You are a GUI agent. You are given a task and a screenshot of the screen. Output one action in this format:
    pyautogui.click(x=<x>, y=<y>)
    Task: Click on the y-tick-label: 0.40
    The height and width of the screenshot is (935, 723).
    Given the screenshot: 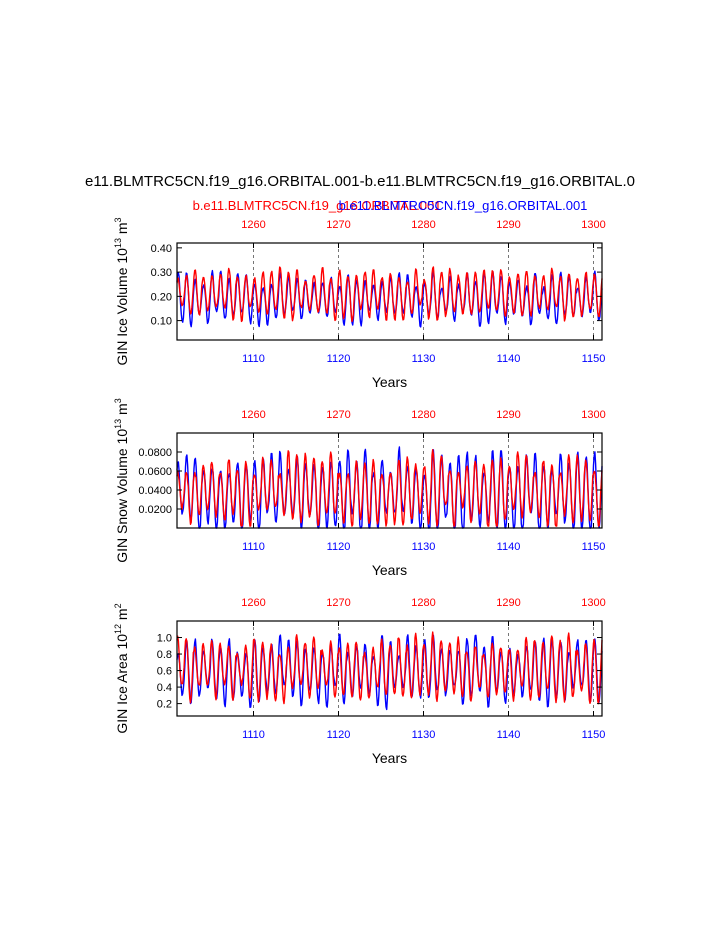 What is the action you would take?
    pyautogui.click(x=161, y=249)
    